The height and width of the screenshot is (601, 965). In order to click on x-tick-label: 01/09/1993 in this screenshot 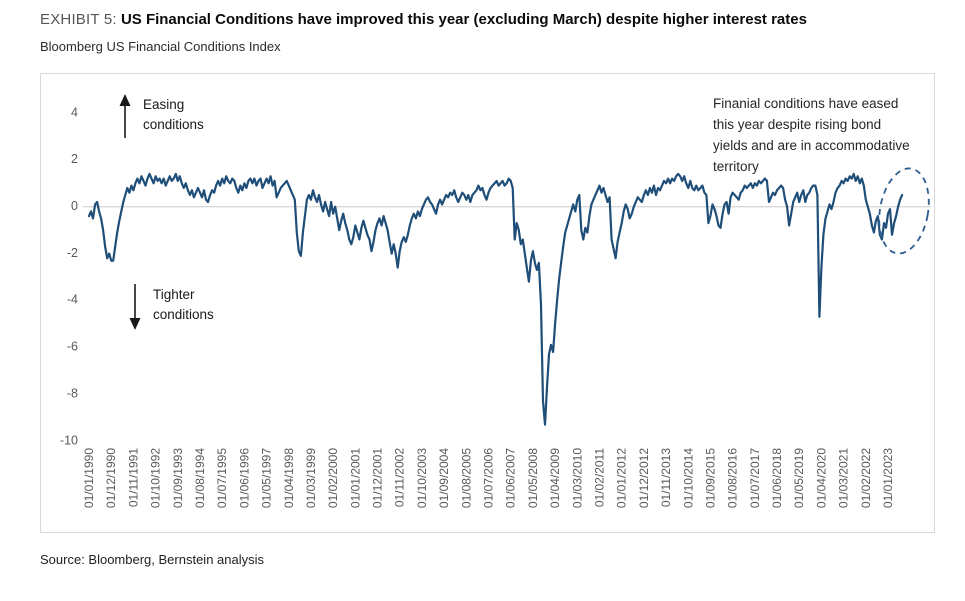, I will do `click(178, 478)`.